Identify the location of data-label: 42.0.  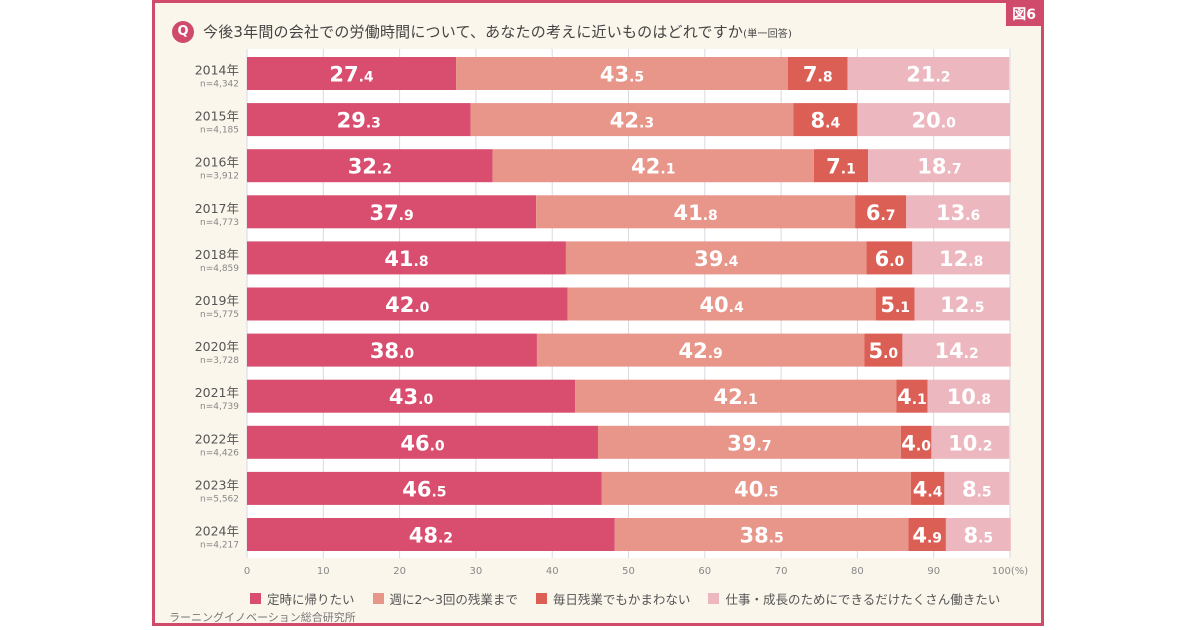
(407, 305).